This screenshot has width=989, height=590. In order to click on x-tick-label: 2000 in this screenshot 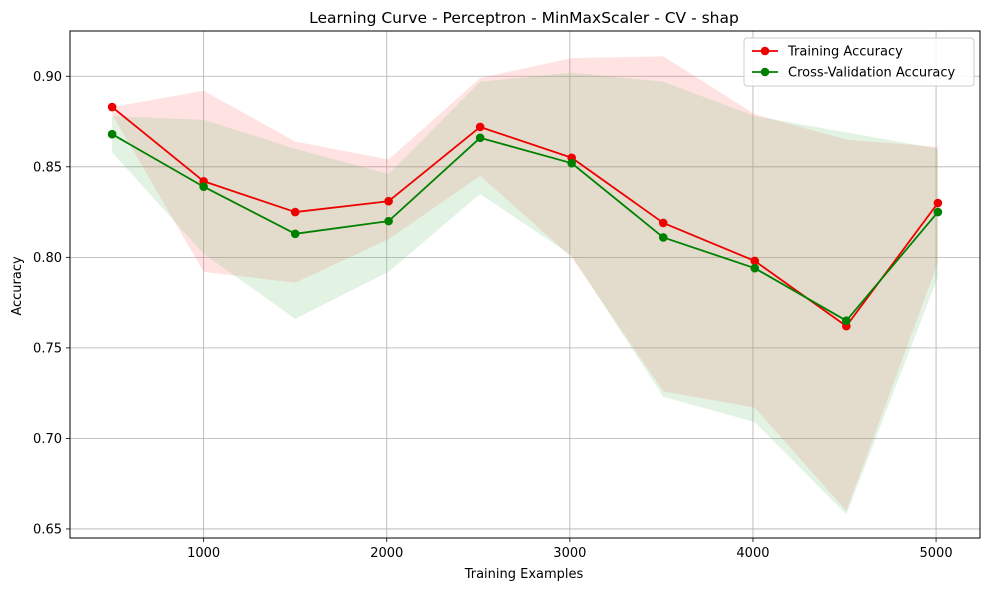, I will do `click(386, 553)`.